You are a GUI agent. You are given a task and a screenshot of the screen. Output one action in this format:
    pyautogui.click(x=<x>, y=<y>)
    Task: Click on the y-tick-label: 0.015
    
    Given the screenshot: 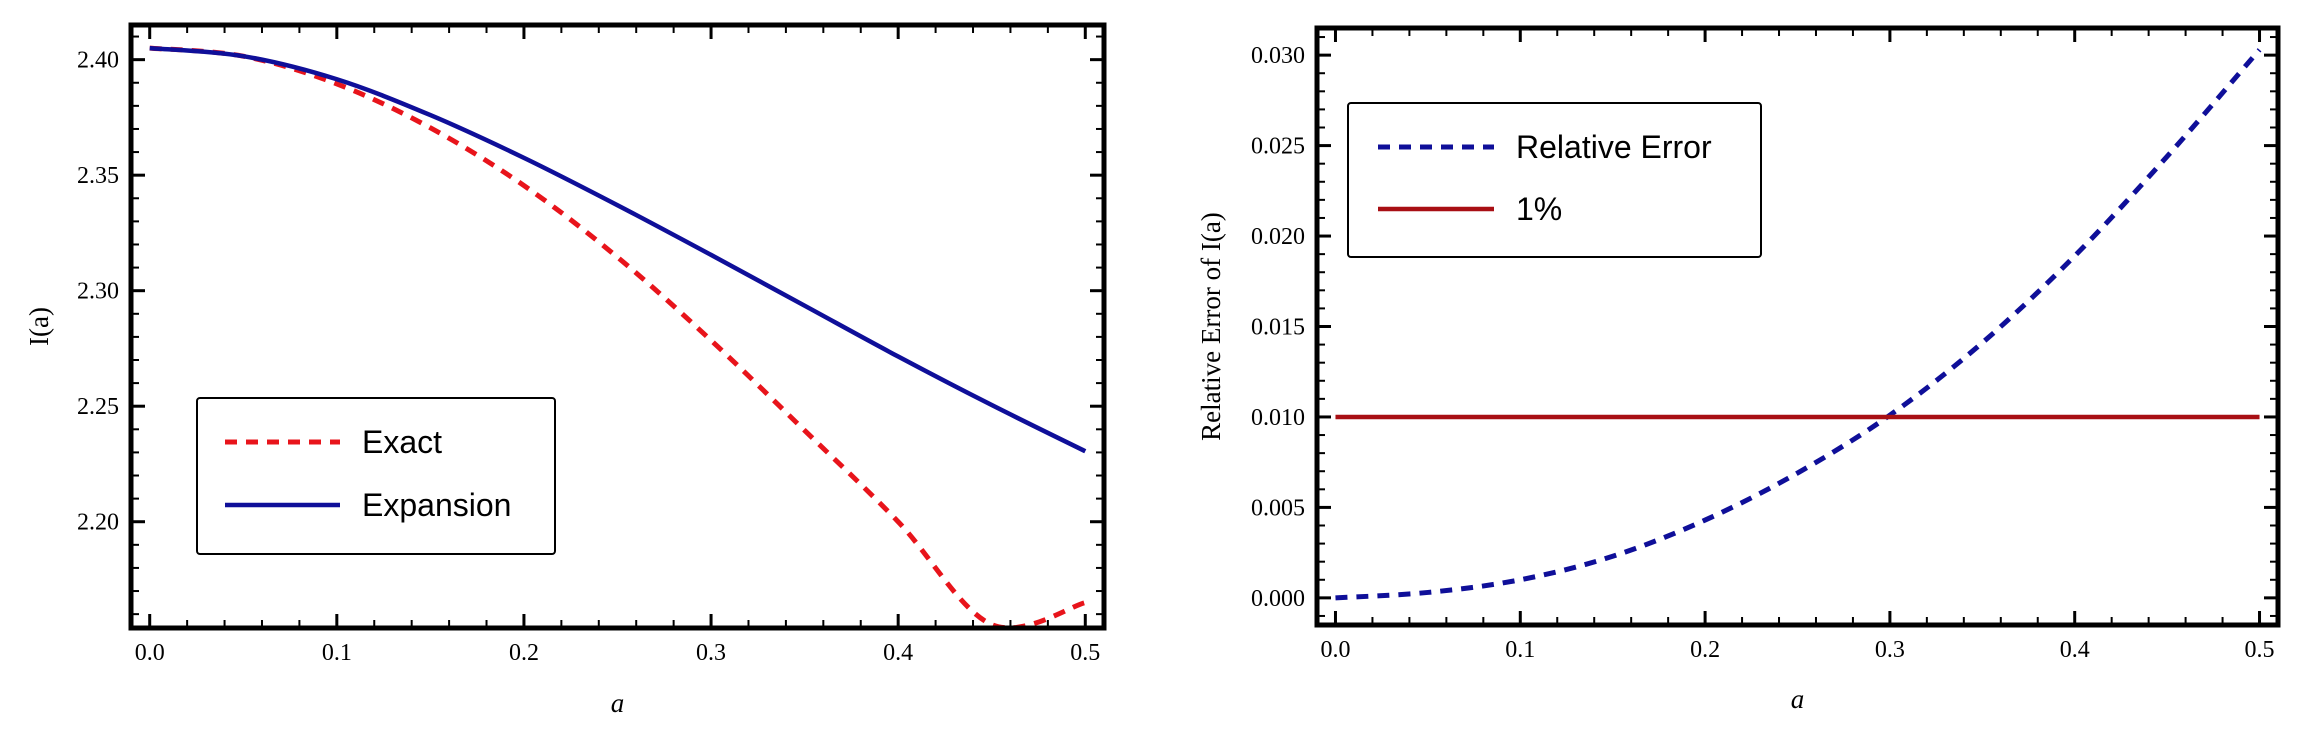 What is the action you would take?
    pyautogui.click(x=1278, y=328)
    